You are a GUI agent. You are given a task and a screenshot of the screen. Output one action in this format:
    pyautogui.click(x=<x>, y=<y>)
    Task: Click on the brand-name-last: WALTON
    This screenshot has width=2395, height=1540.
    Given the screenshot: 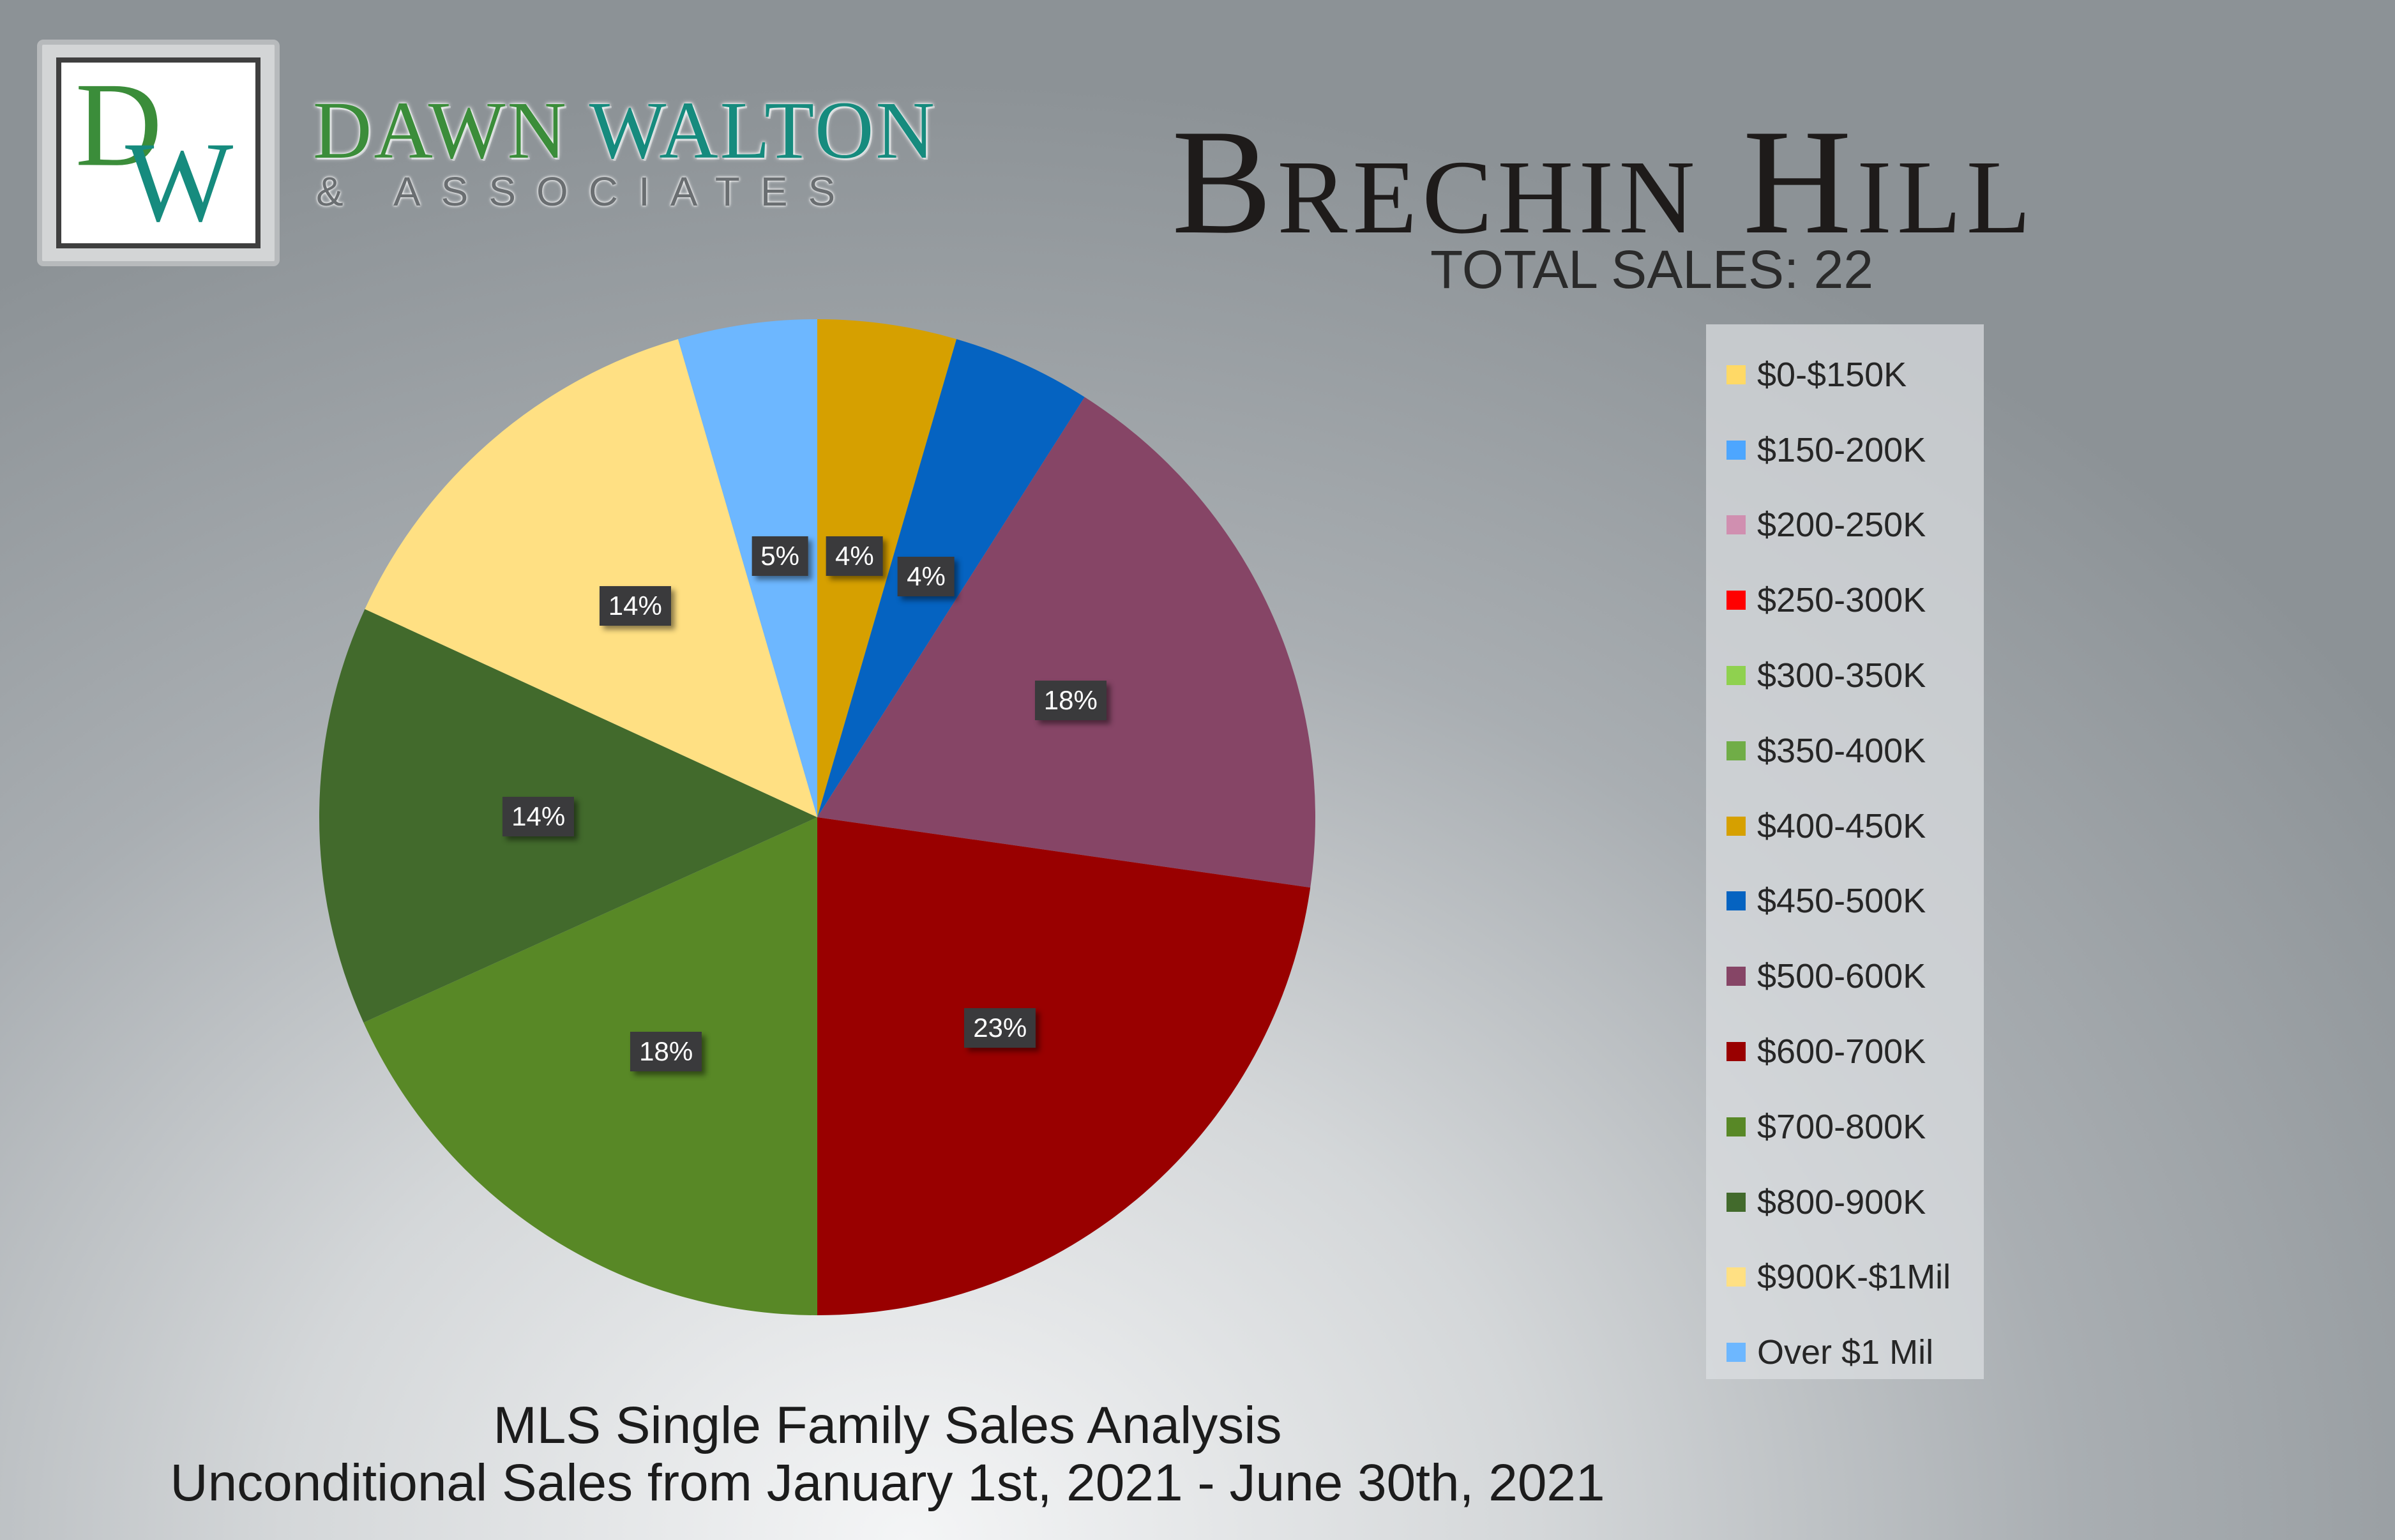 What is the action you would take?
    pyautogui.click(x=763, y=130)
    